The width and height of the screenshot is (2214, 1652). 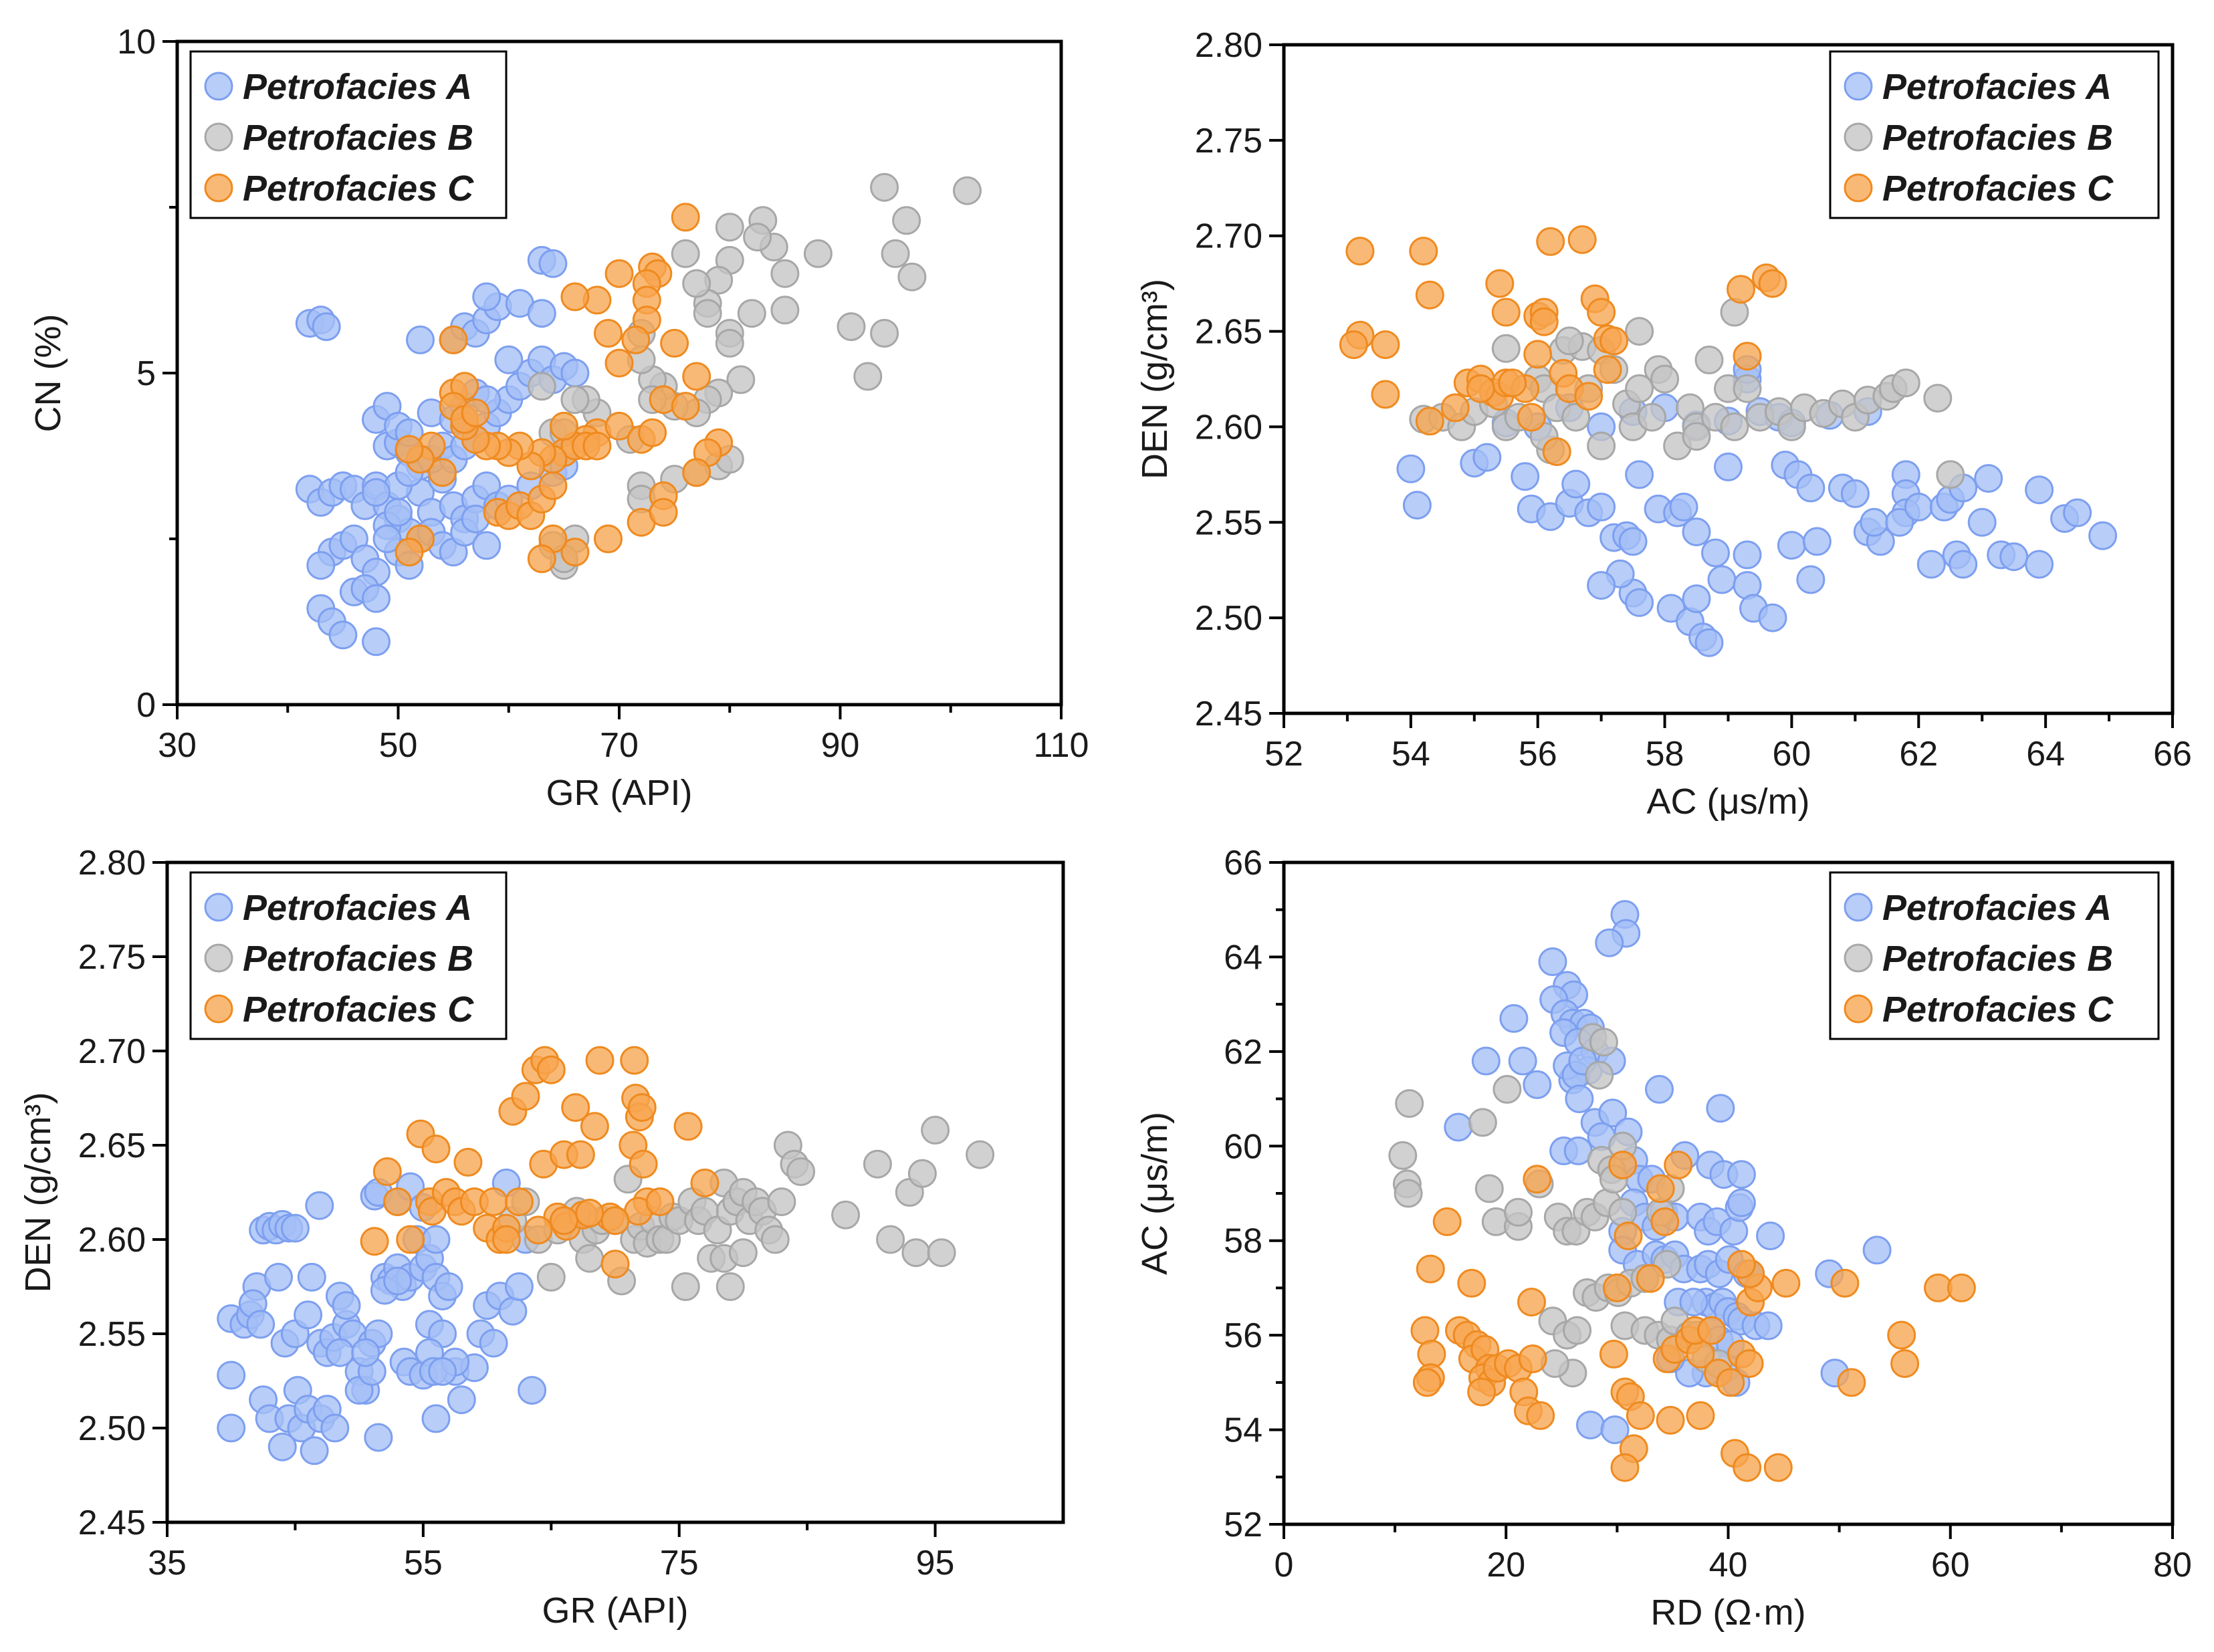 What do you see at coordinates (112, 1523) in the screenshot?
I see `y-tick-label: 2.45` at bounding box center [112, 1523].